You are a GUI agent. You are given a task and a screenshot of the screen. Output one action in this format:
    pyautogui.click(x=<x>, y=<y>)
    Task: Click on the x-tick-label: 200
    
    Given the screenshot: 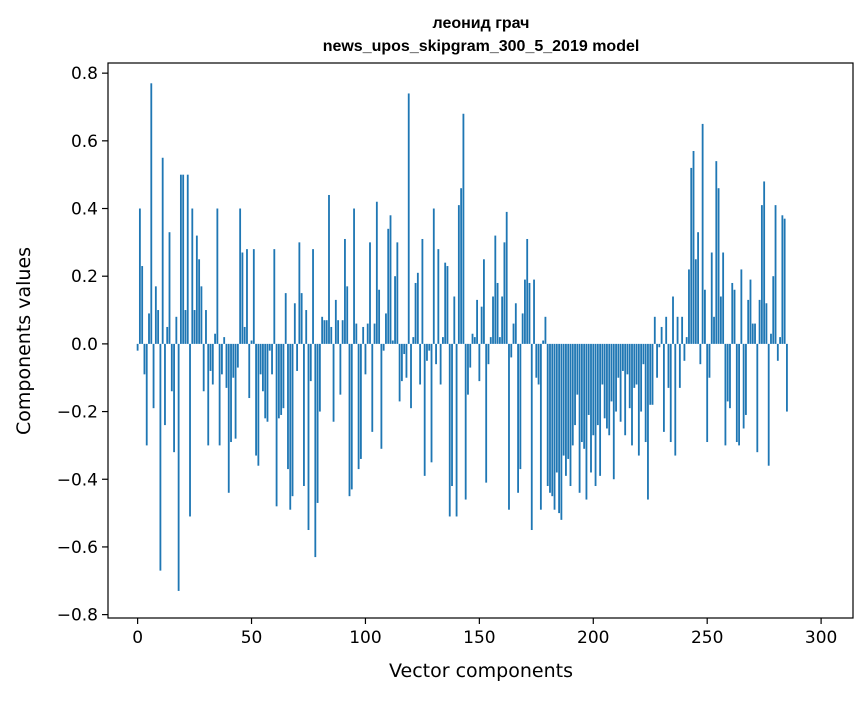 What is the action you would take?
    pyautogui.click(x=593, y=638)
    